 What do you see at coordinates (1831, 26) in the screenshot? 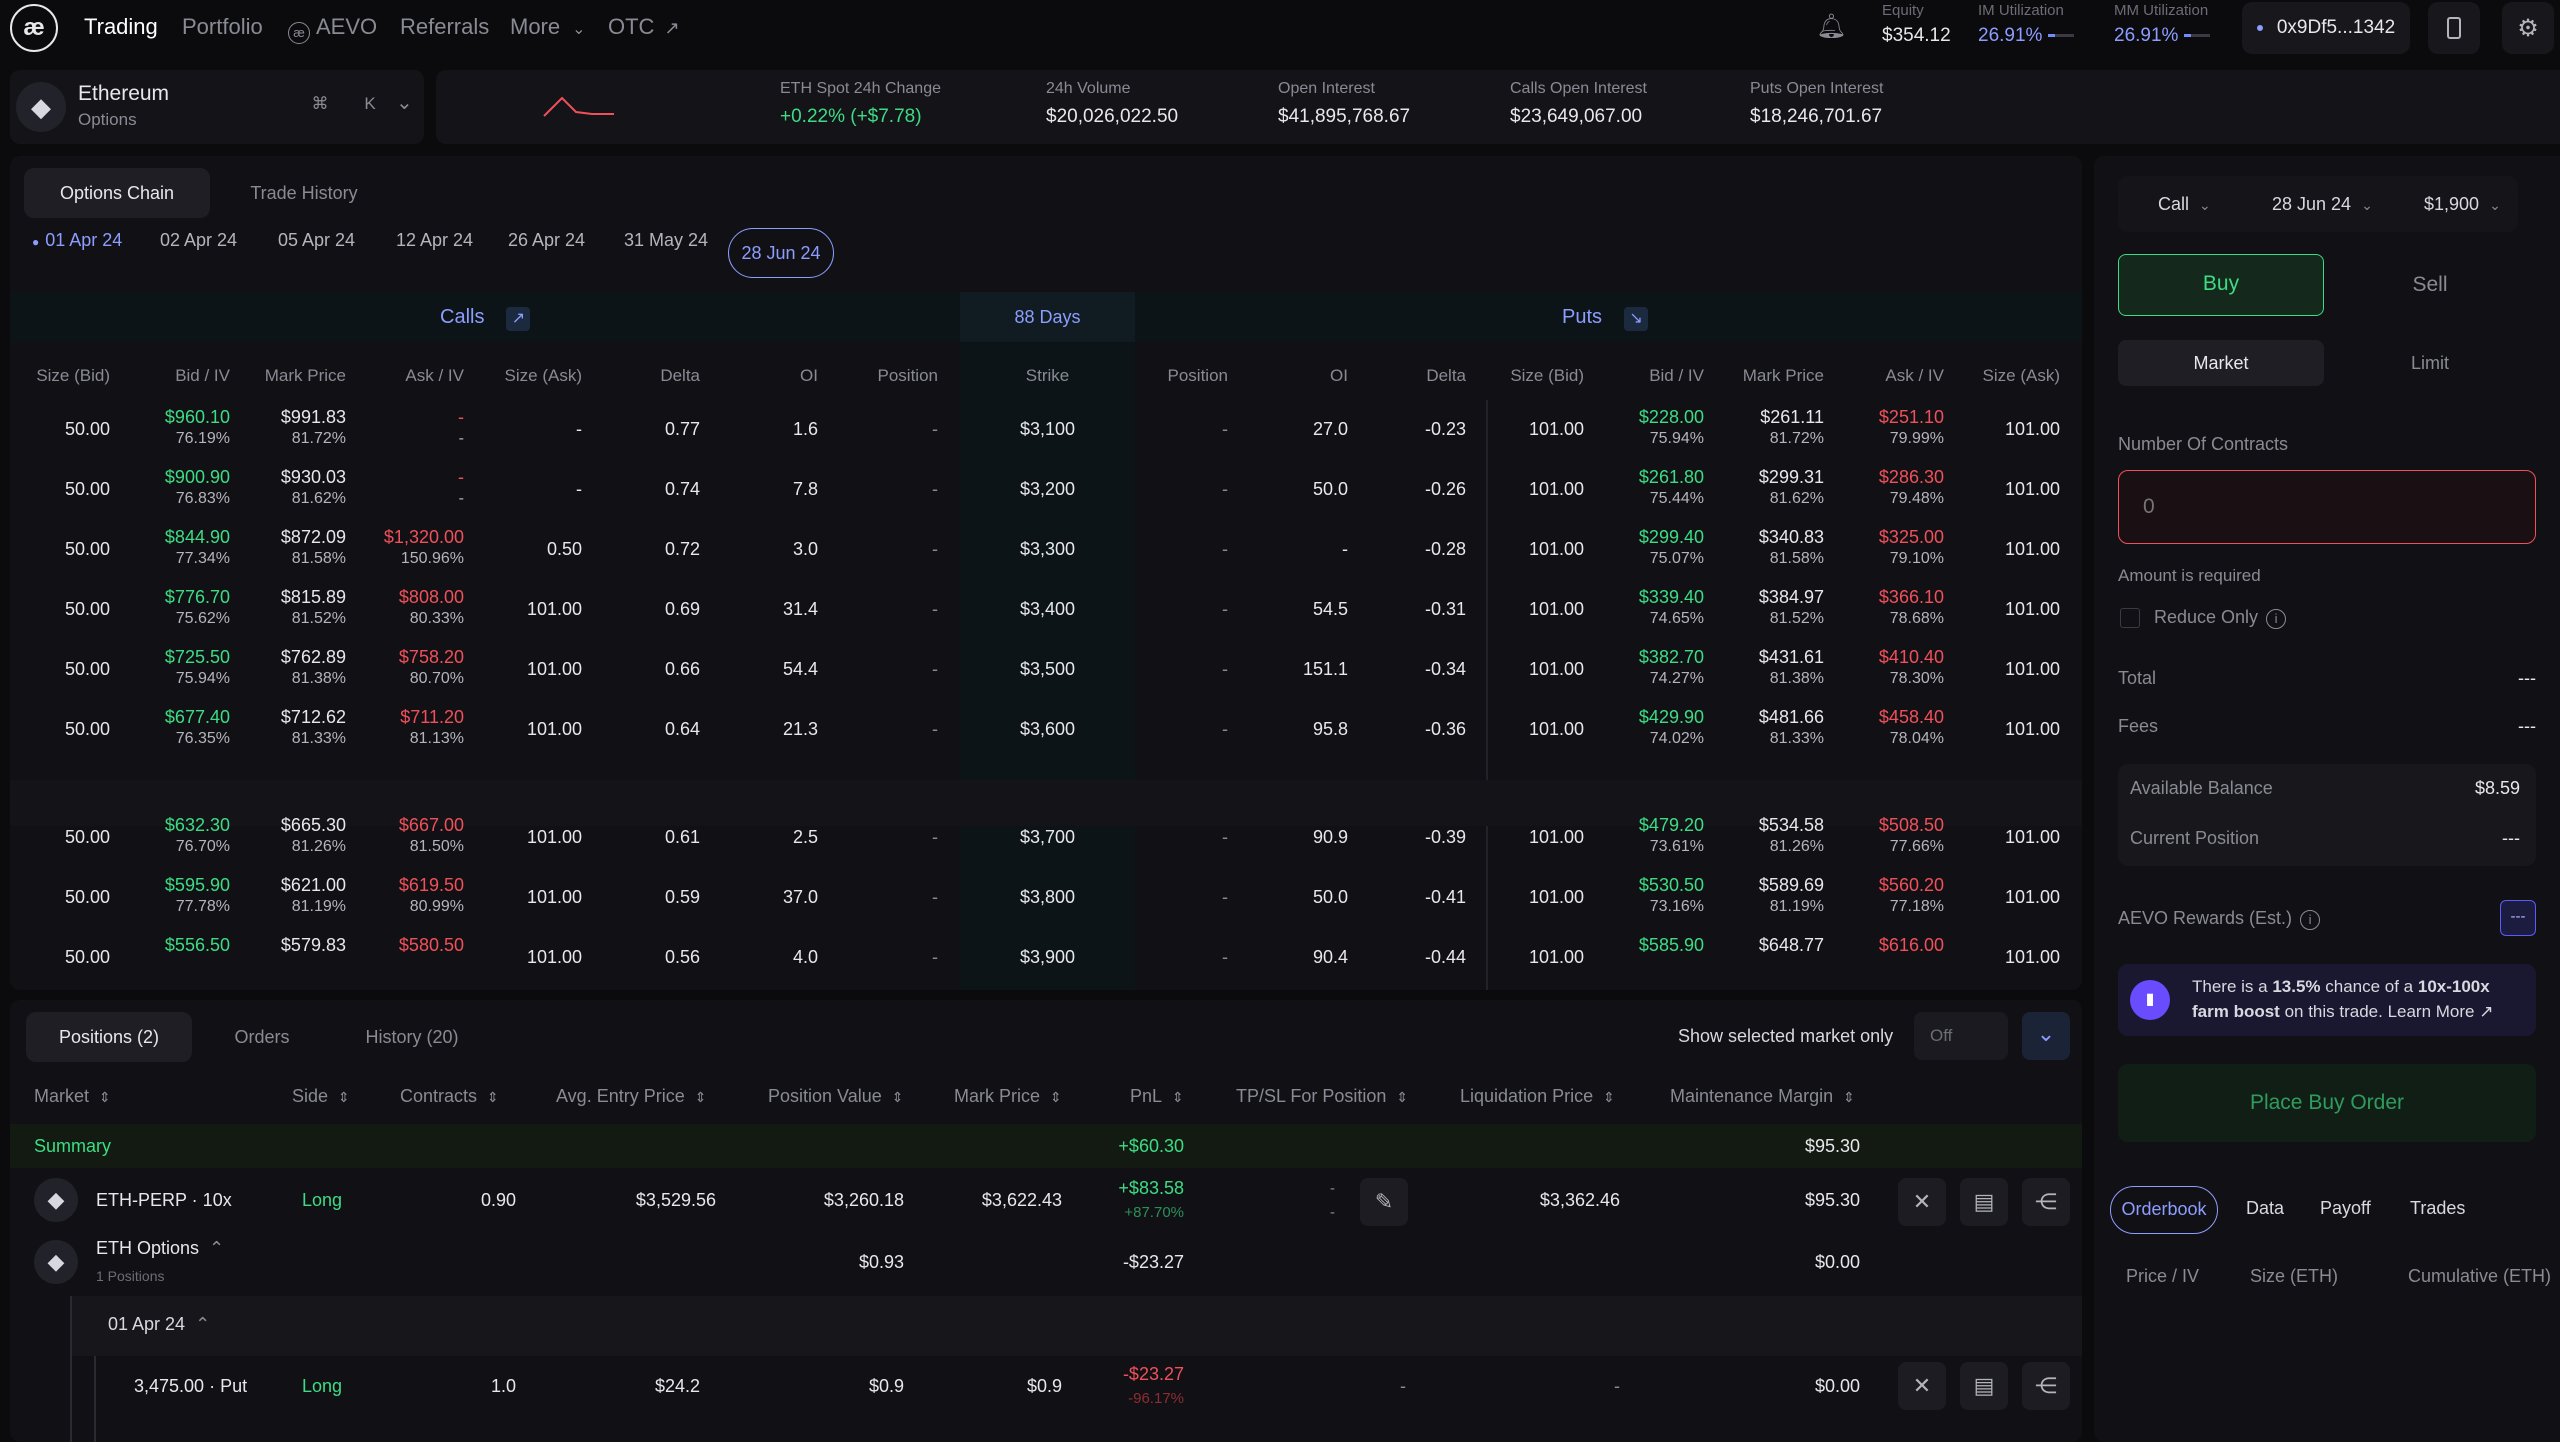
I see `bell-icon: 🔔︎` at bounding box center [1831, 26].